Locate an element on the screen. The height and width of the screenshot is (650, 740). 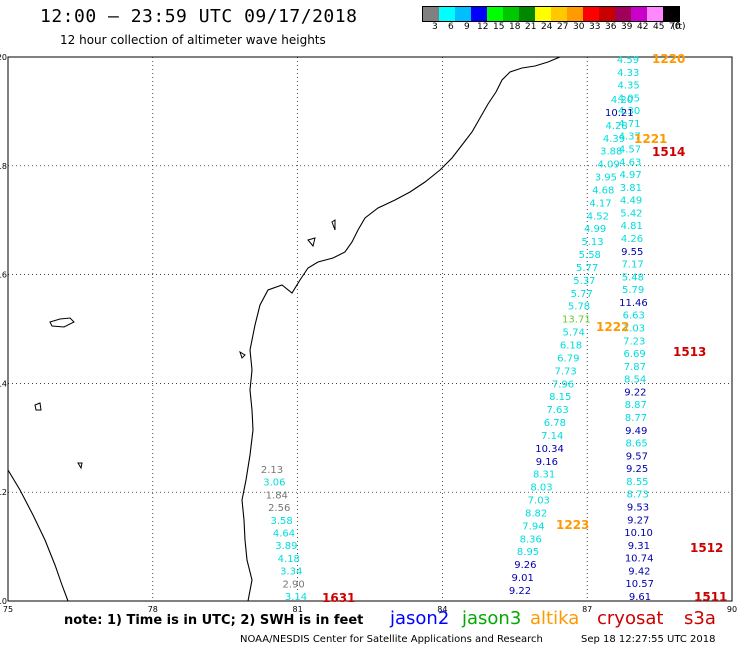
swh-value-jason3: 5.37 is located at coordinates (584, 281).